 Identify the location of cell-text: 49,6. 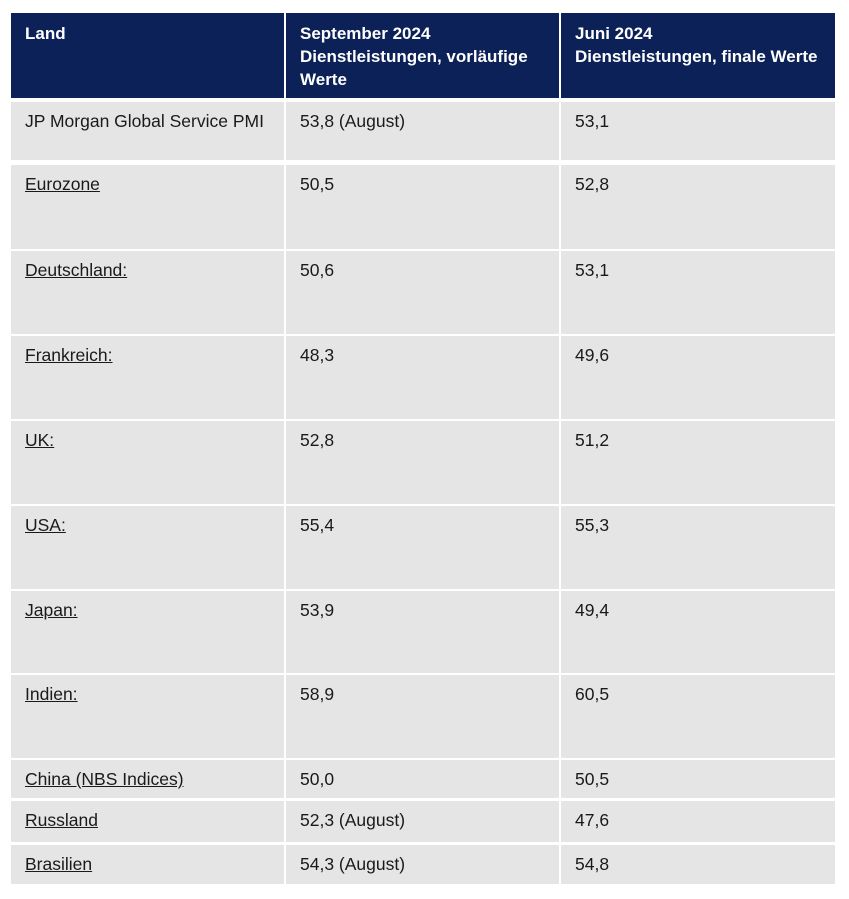
(592, 355).